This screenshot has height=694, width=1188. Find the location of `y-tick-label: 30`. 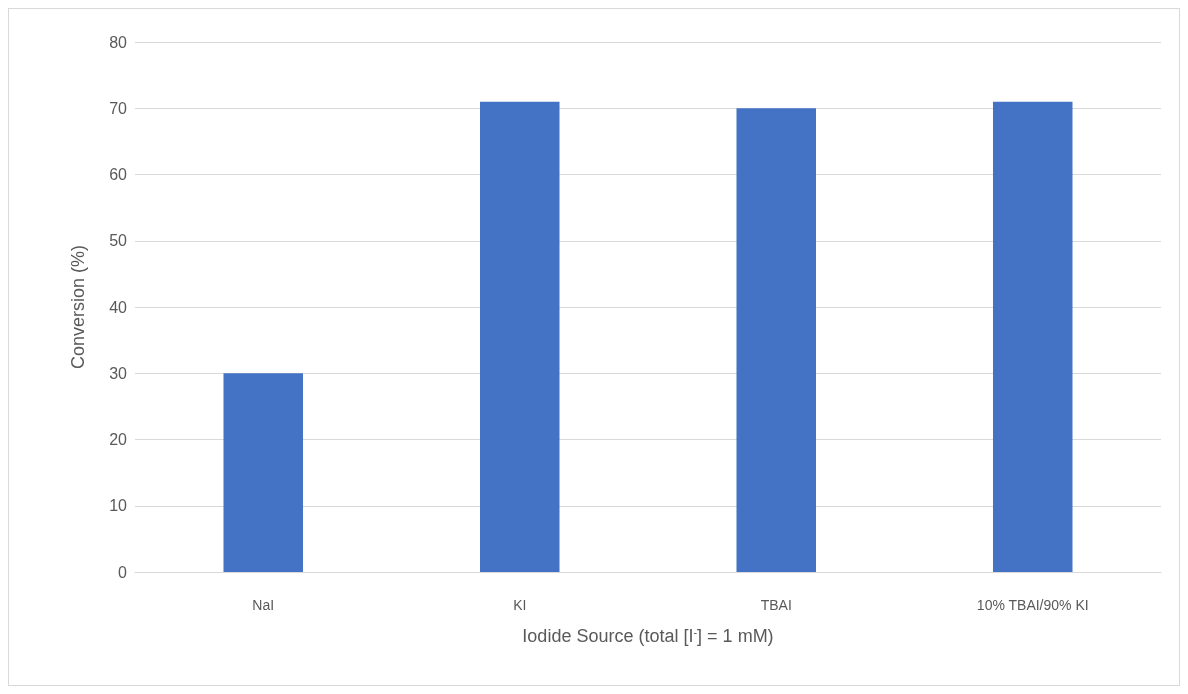

y-tick-label: 30 is located at coordinates (118, 373).